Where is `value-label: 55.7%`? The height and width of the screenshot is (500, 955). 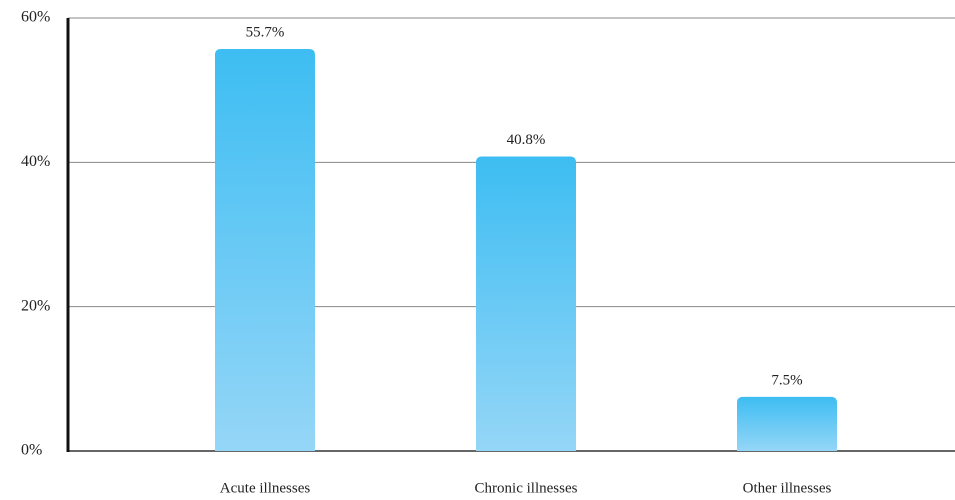
value-label: 55.7% is located at coordinates (265, 32).